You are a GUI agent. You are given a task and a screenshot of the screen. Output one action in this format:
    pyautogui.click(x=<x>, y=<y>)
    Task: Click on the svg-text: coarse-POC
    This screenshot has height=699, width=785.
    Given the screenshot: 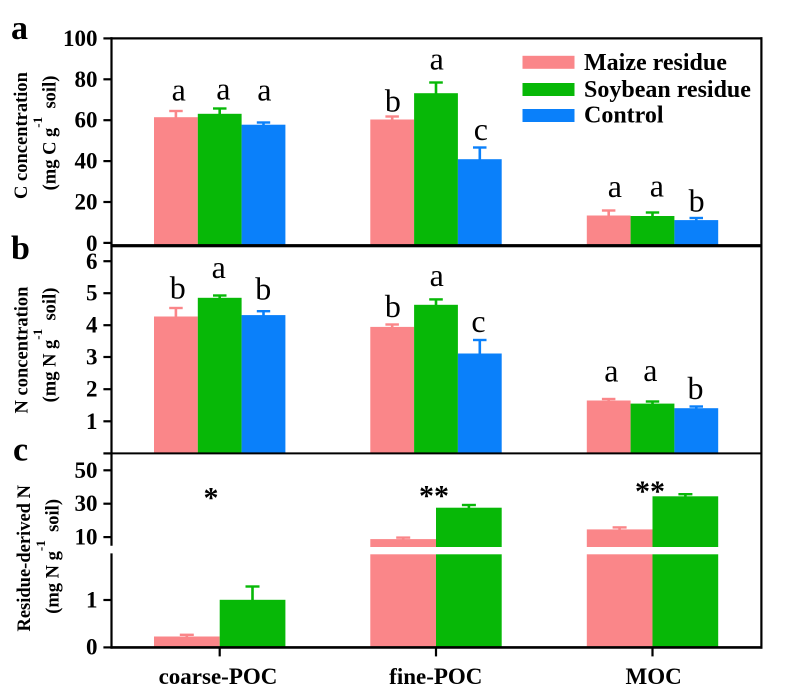 What is the action you would take?
    pyautogui.click(x=218, y=676)
    